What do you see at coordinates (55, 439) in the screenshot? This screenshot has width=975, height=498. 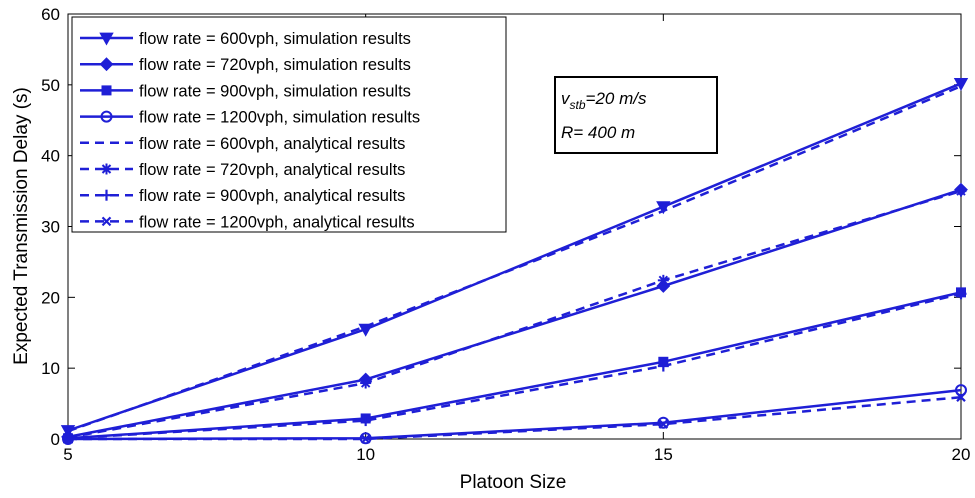 I see `y-tick-label: 0` at bounding box center [55, 439].